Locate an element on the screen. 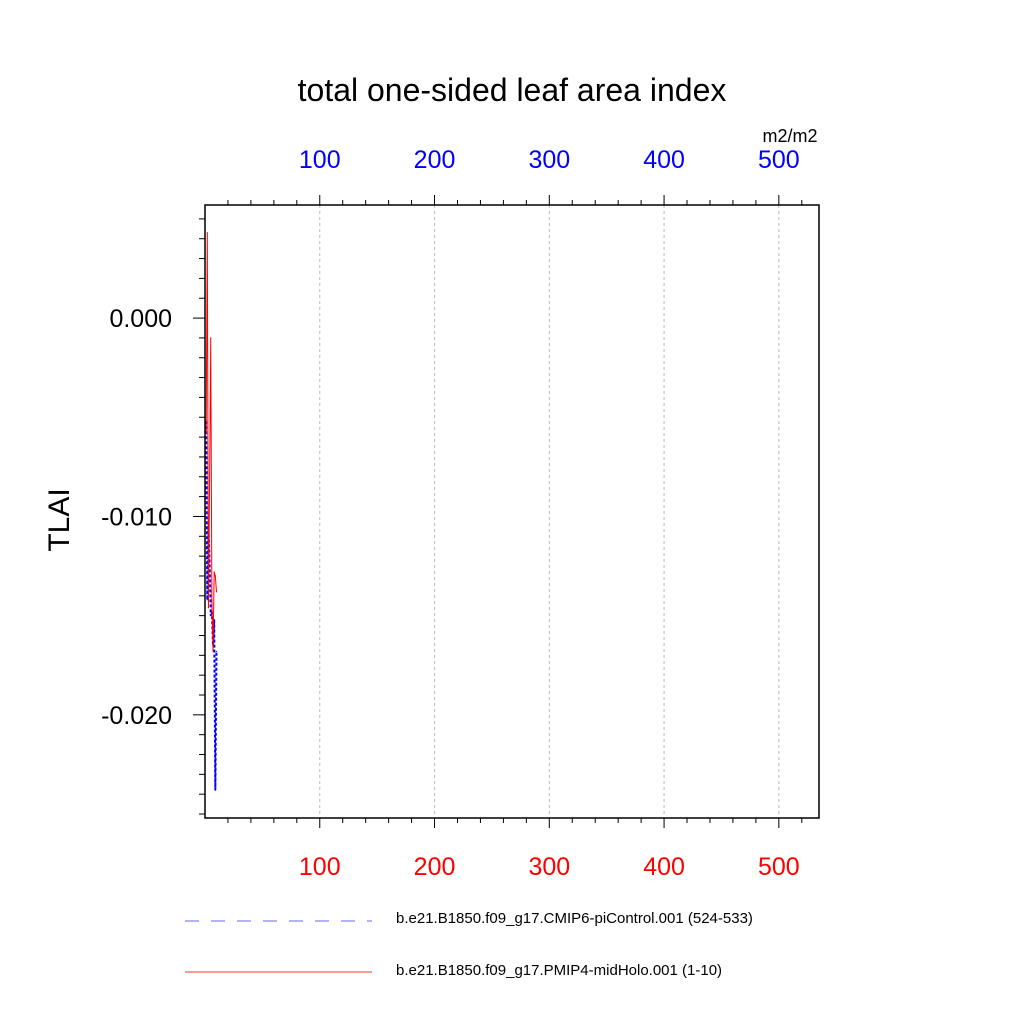  legend-layer is located at coordinates (278, 946).